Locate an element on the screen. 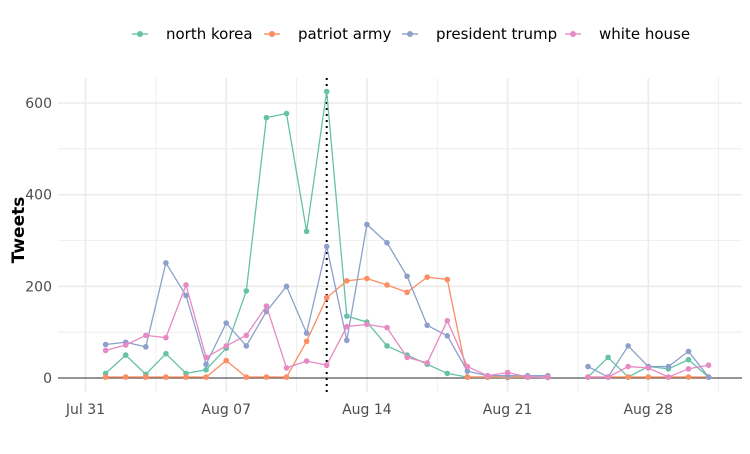 This screenshot has height=454, width=750. legend-item: north korea is located at coordinates (192, 34).